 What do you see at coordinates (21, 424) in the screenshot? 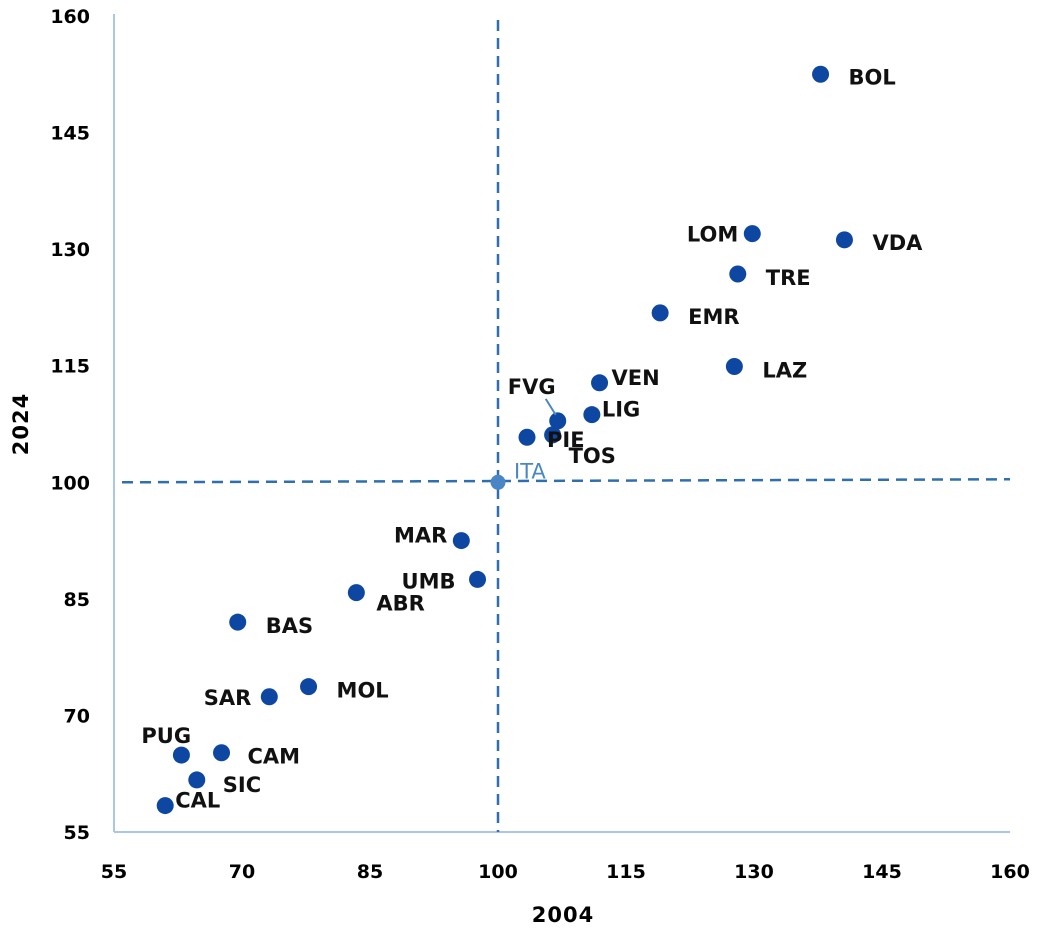
I see `y-axis-title: 2024` at bounding box center [21, 424].